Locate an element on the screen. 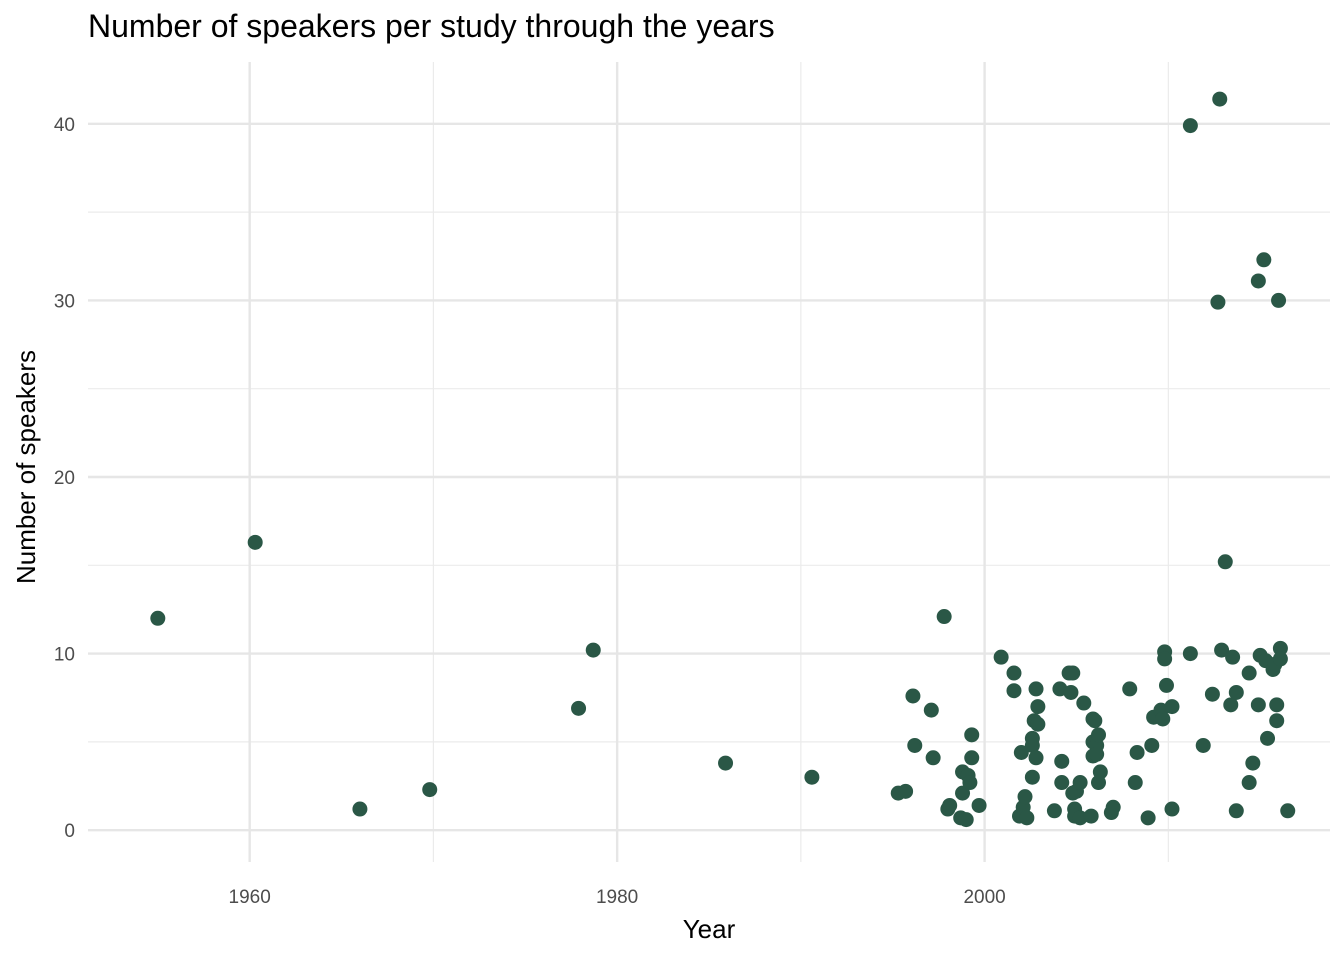 Image resolution: width=1344 pixels, height=960 pixels. y-tick-label: 10 is located at coordinates (64, 655).